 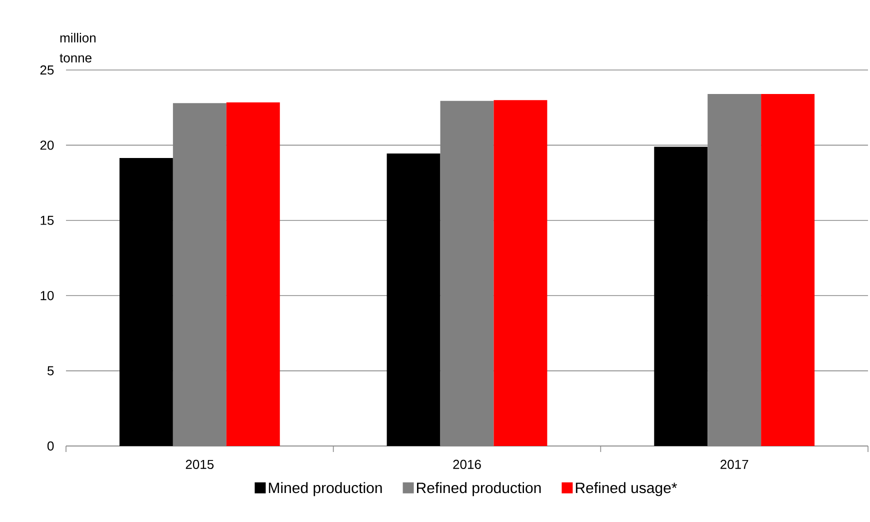 I want to click on y-tick-label: 0, so click(x=50, y=446).